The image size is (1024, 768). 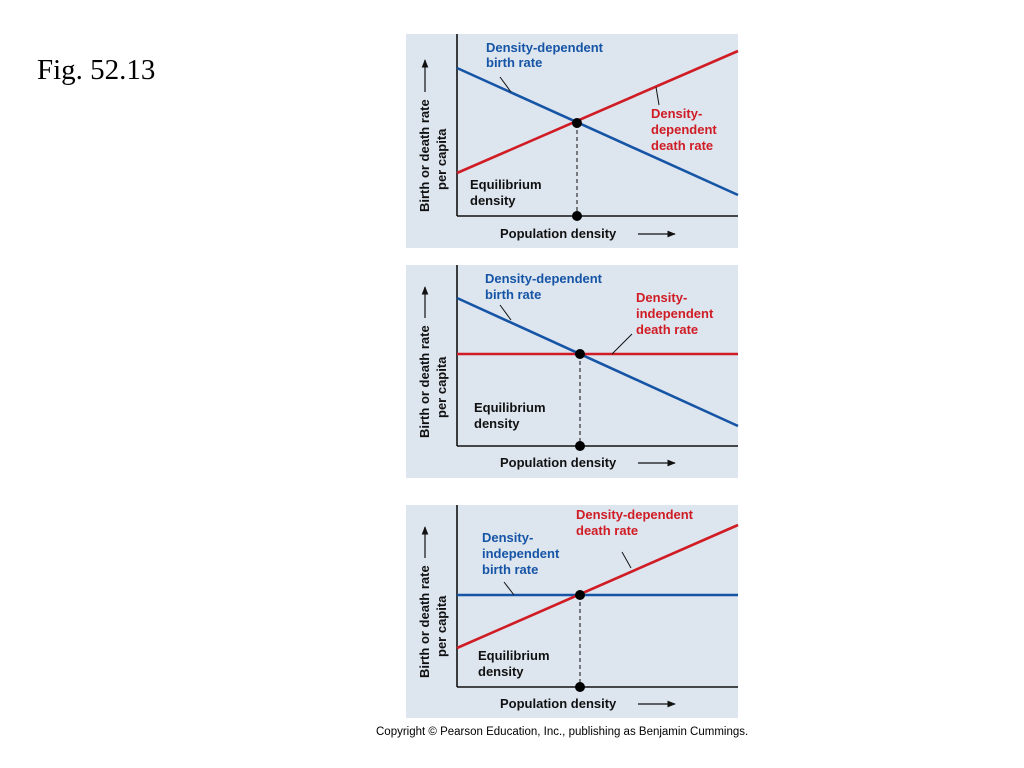 I want to click on figure-label: Fig. 52.13, so click(x=96, y=70).